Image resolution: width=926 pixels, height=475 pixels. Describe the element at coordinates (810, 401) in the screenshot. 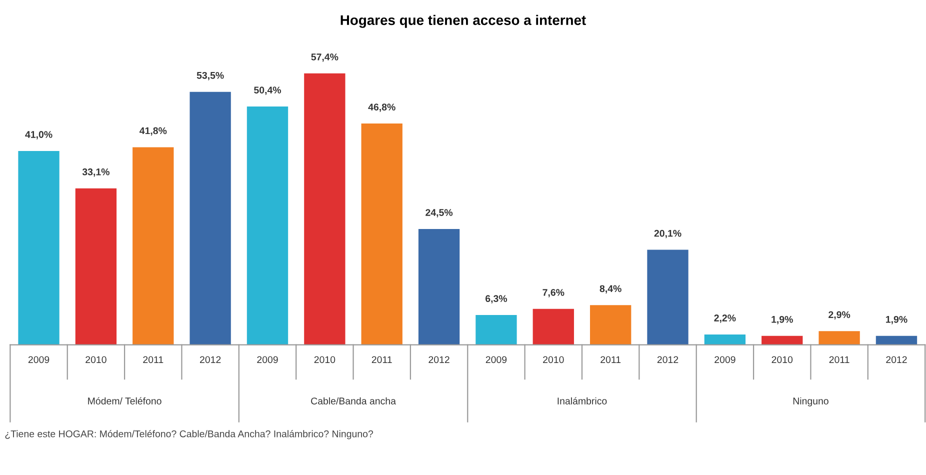

I see `x-tick-label: Ninguno` at that location.